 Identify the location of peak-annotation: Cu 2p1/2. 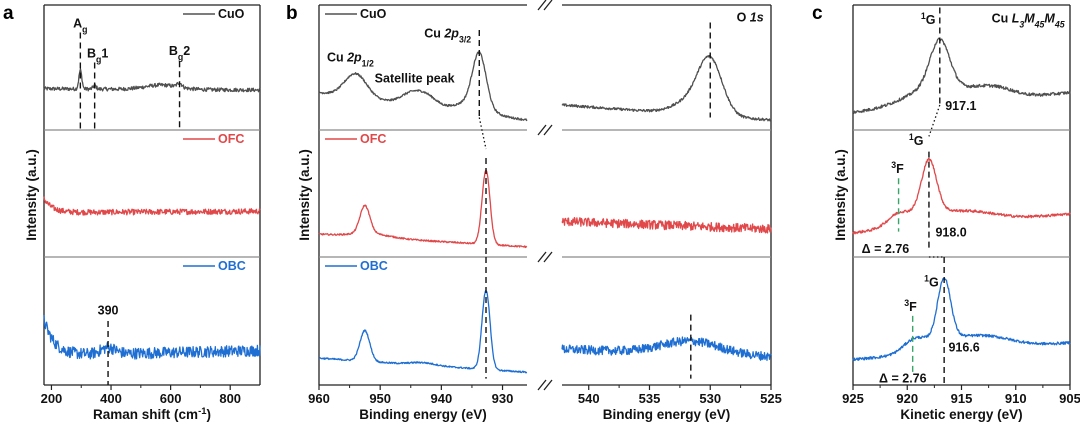
(350, 59).